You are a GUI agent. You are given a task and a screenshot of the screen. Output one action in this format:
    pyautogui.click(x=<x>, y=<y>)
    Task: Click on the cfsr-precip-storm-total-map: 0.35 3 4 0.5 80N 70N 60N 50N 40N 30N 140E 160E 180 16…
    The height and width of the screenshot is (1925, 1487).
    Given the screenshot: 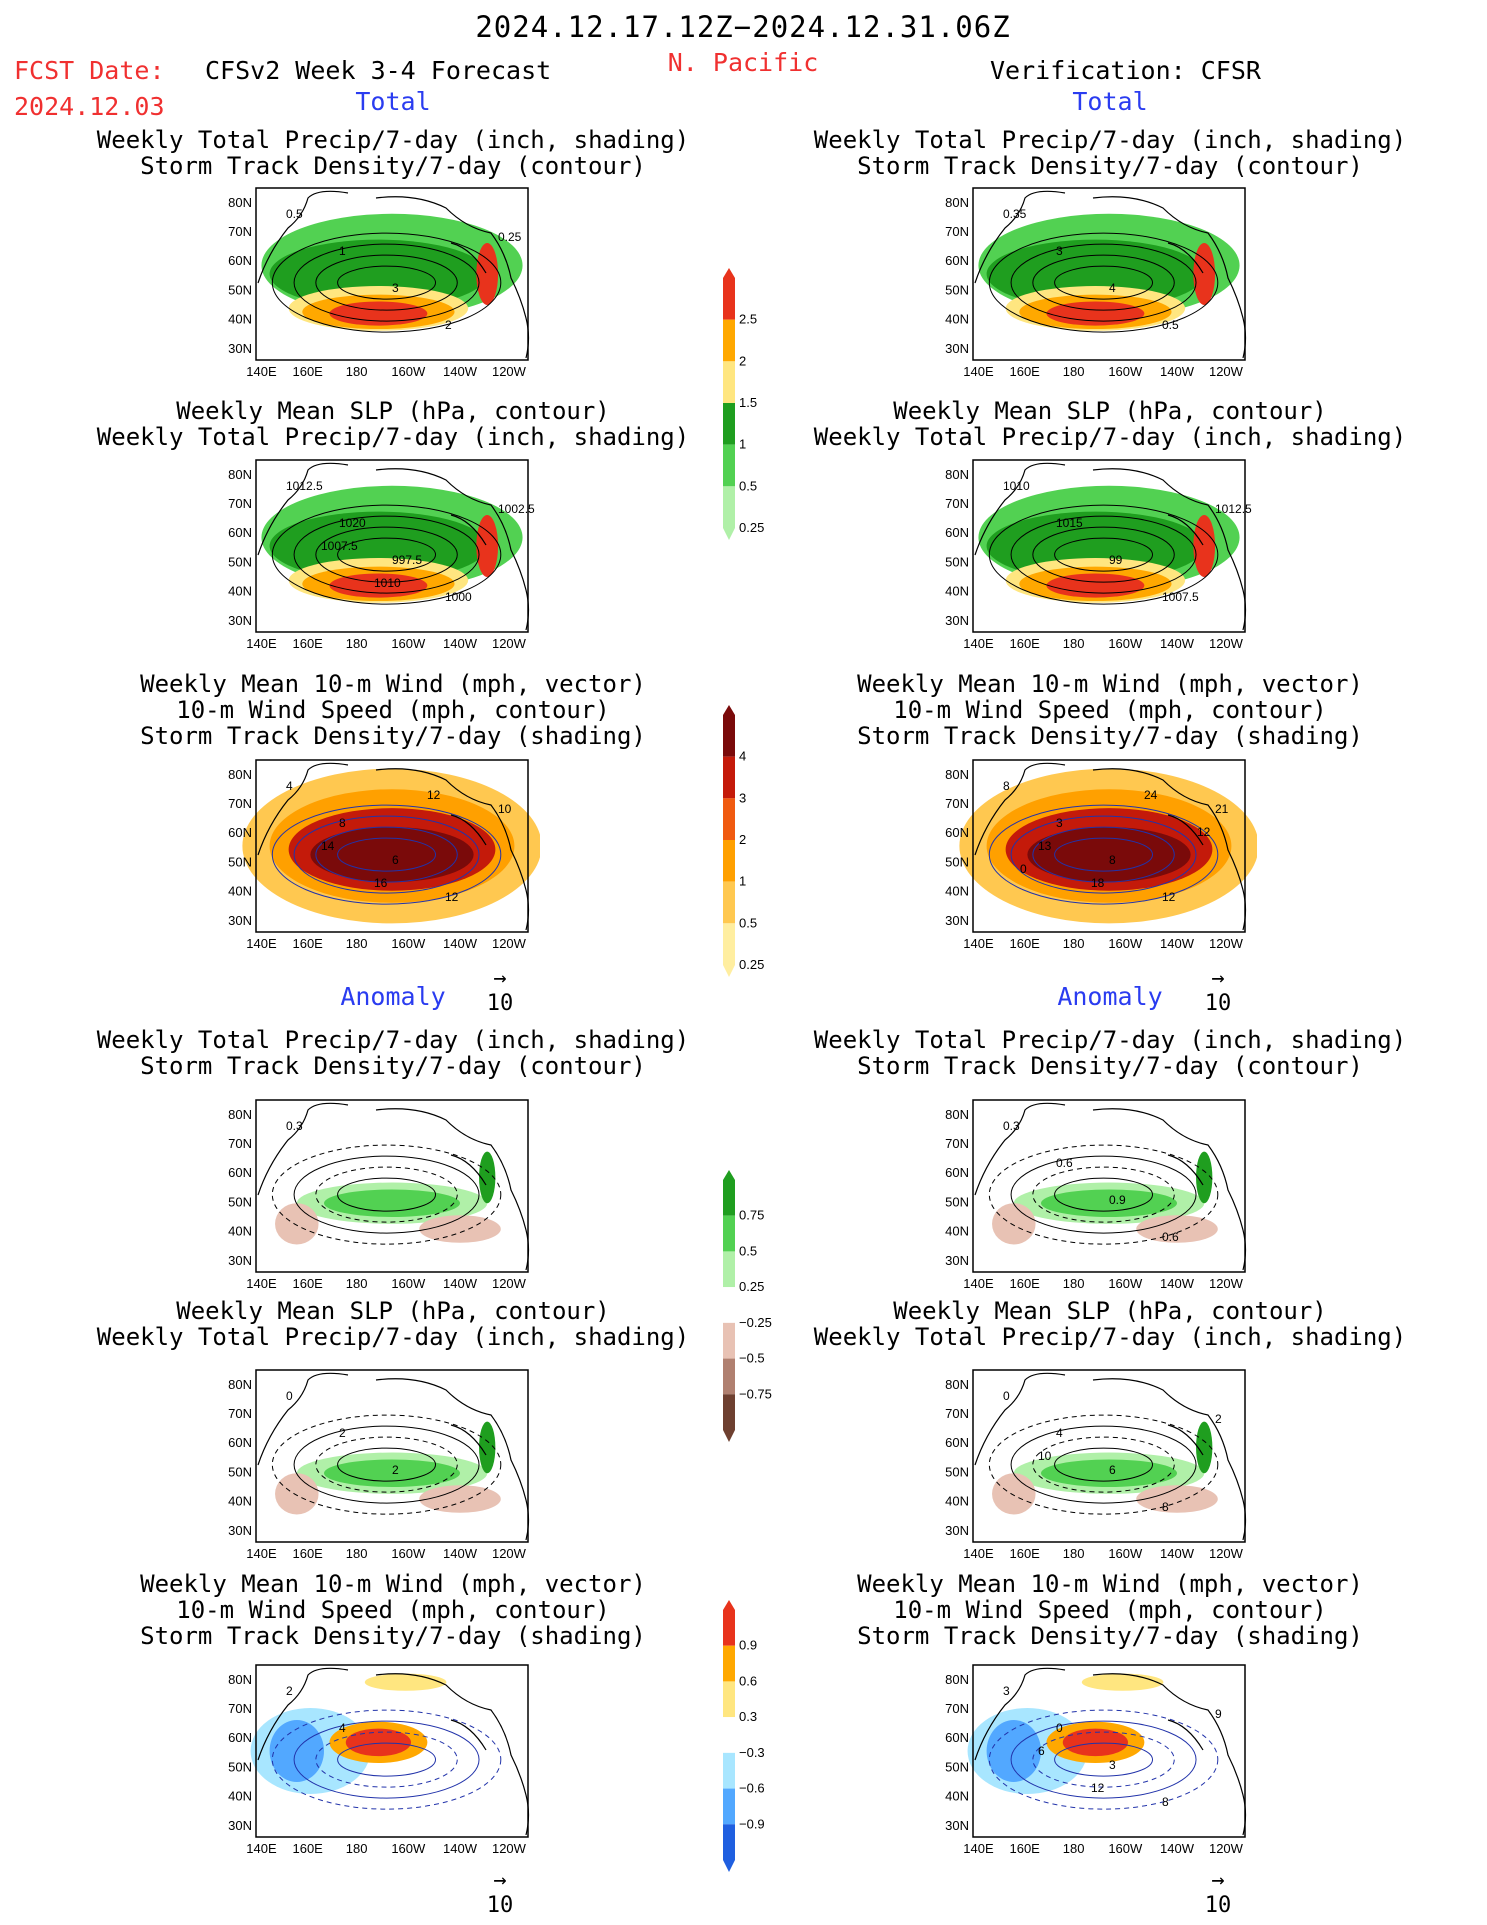 What is the action you would take?
    pyautogui.click(x=1096, y=283)
    